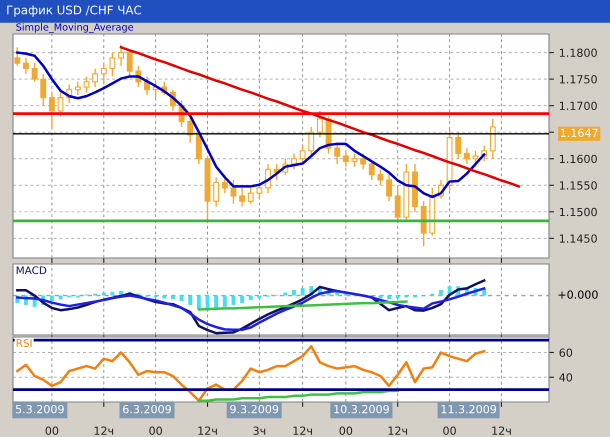 This screenshot has width=610, height=437. What do you see at coordinates (566, 352) in the screenshot?
I see `y-tick-label: 60` at bounding box center [566, 352].